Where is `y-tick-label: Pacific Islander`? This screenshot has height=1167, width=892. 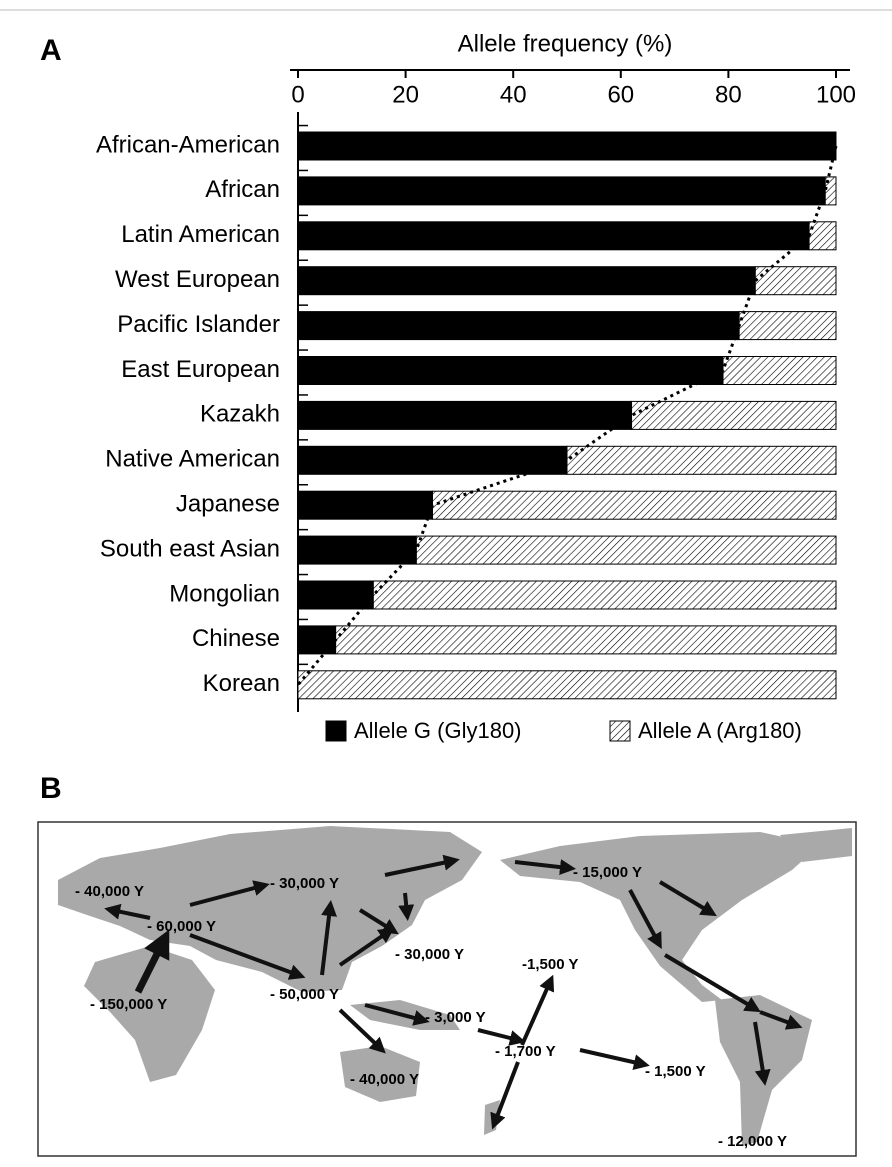
y-tick-label: Pacific Islander is located at coordinates (198, 324).